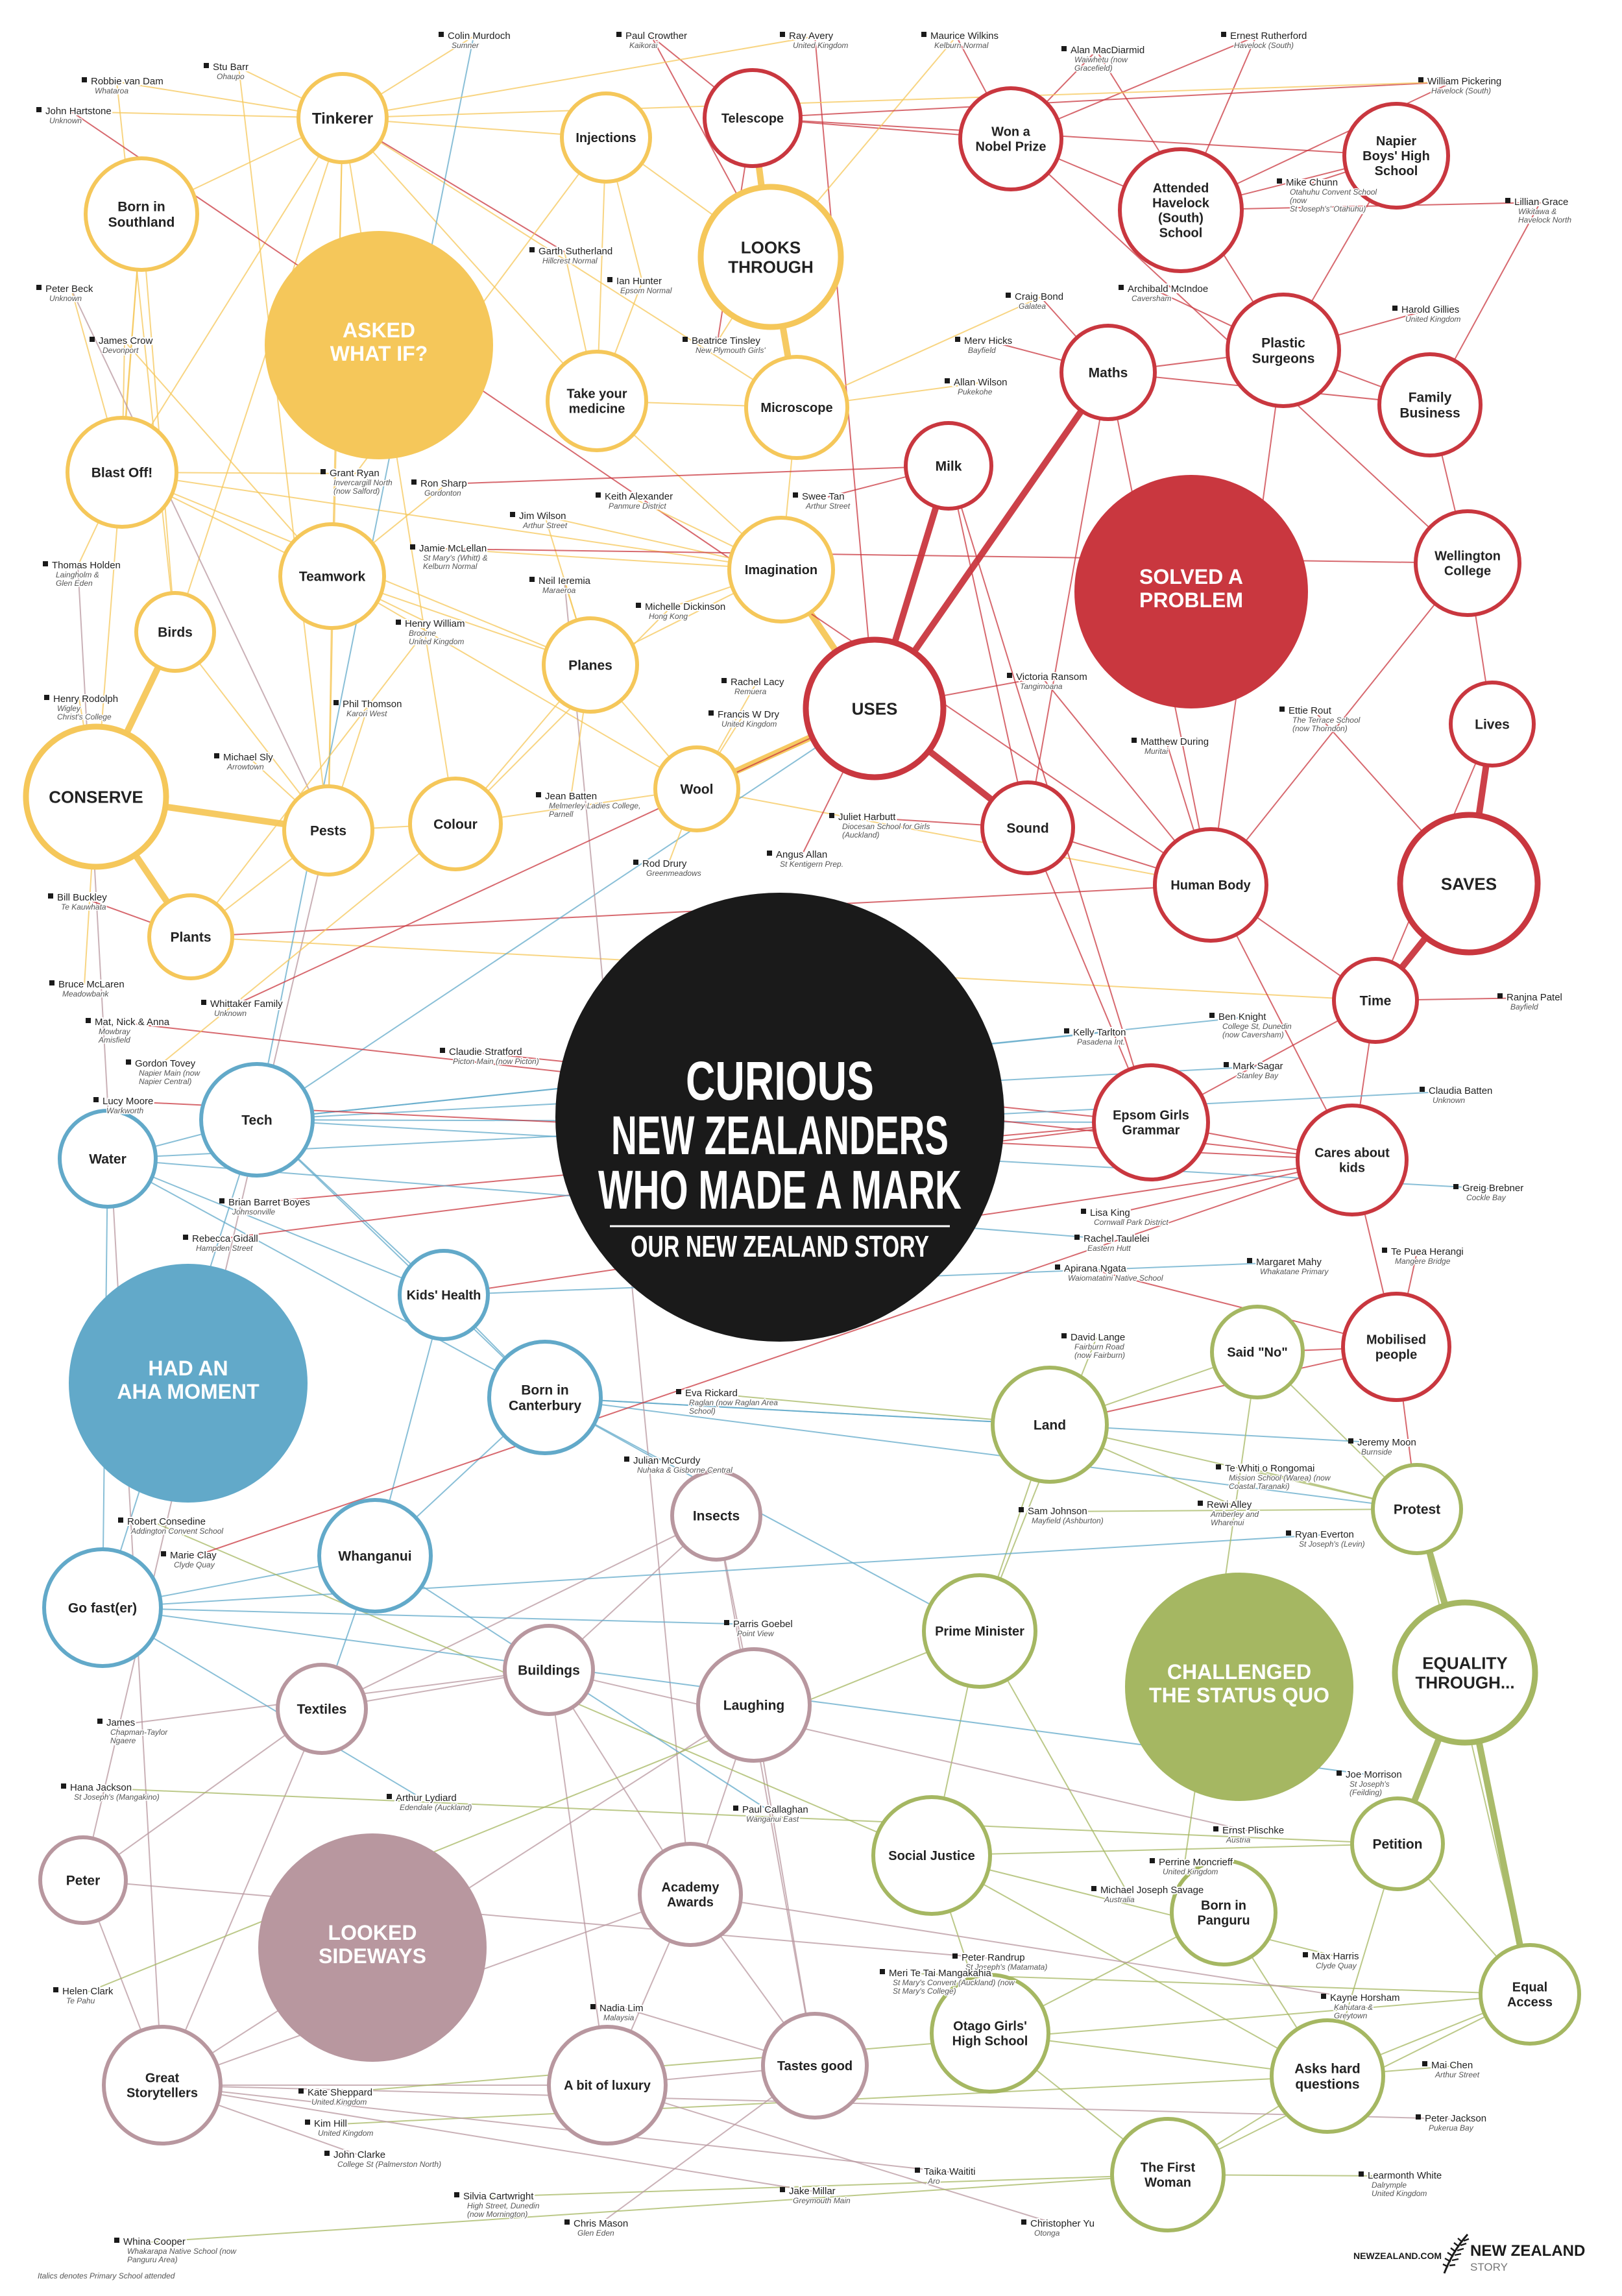 Image resolution: width=1622 pixels, height=2296 pixels. I want to click on node-tastes-circle, so click(815, 2066).